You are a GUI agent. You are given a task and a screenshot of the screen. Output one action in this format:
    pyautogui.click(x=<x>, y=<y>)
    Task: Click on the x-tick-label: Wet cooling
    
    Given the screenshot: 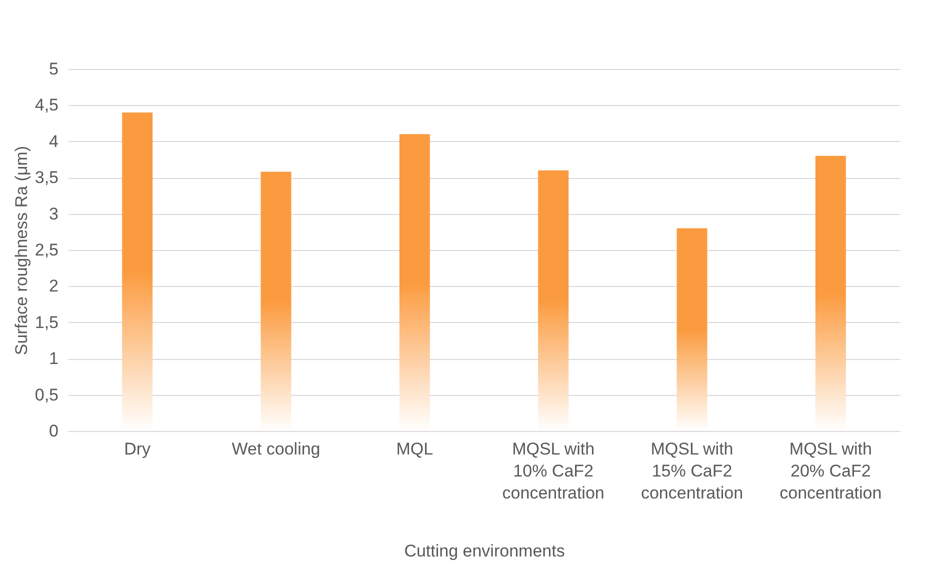 What is the action you would take?
    pyautogui.click(x=276, y=449)
    